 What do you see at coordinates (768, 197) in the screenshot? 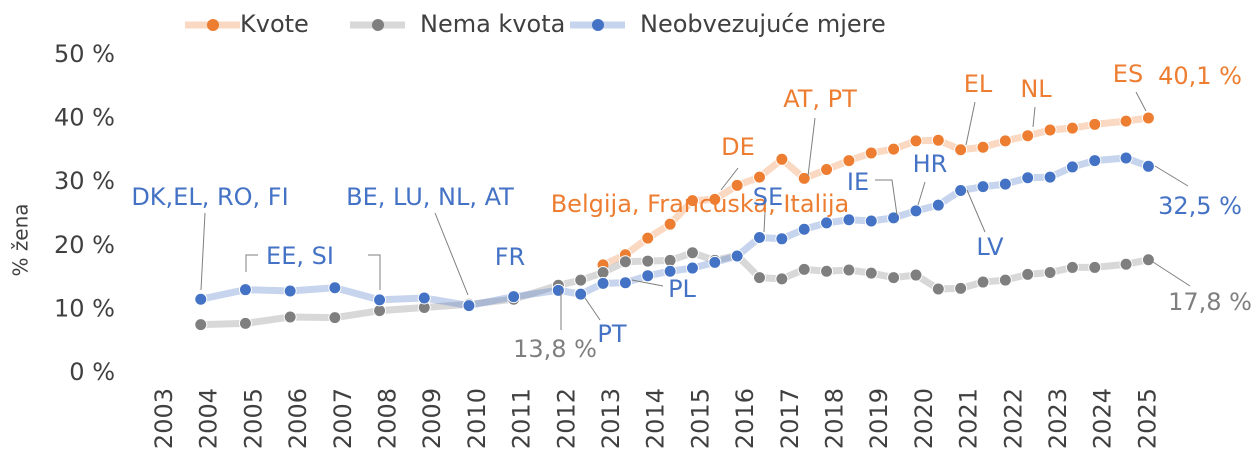
I see `annotation: SE` at bounding box center [768, 197].